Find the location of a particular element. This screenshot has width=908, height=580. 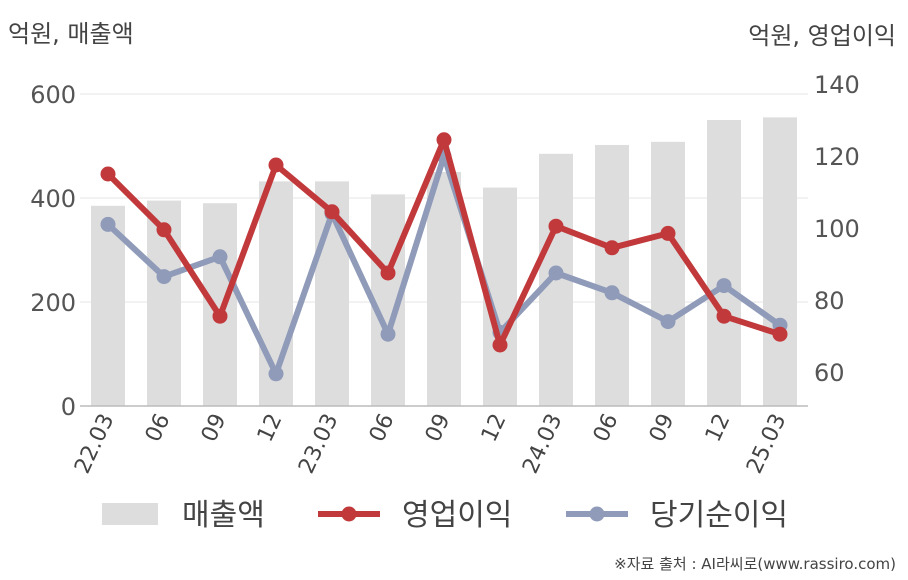

legend-label-net-income: 당기순이익 is located at coordinates (719, 515).